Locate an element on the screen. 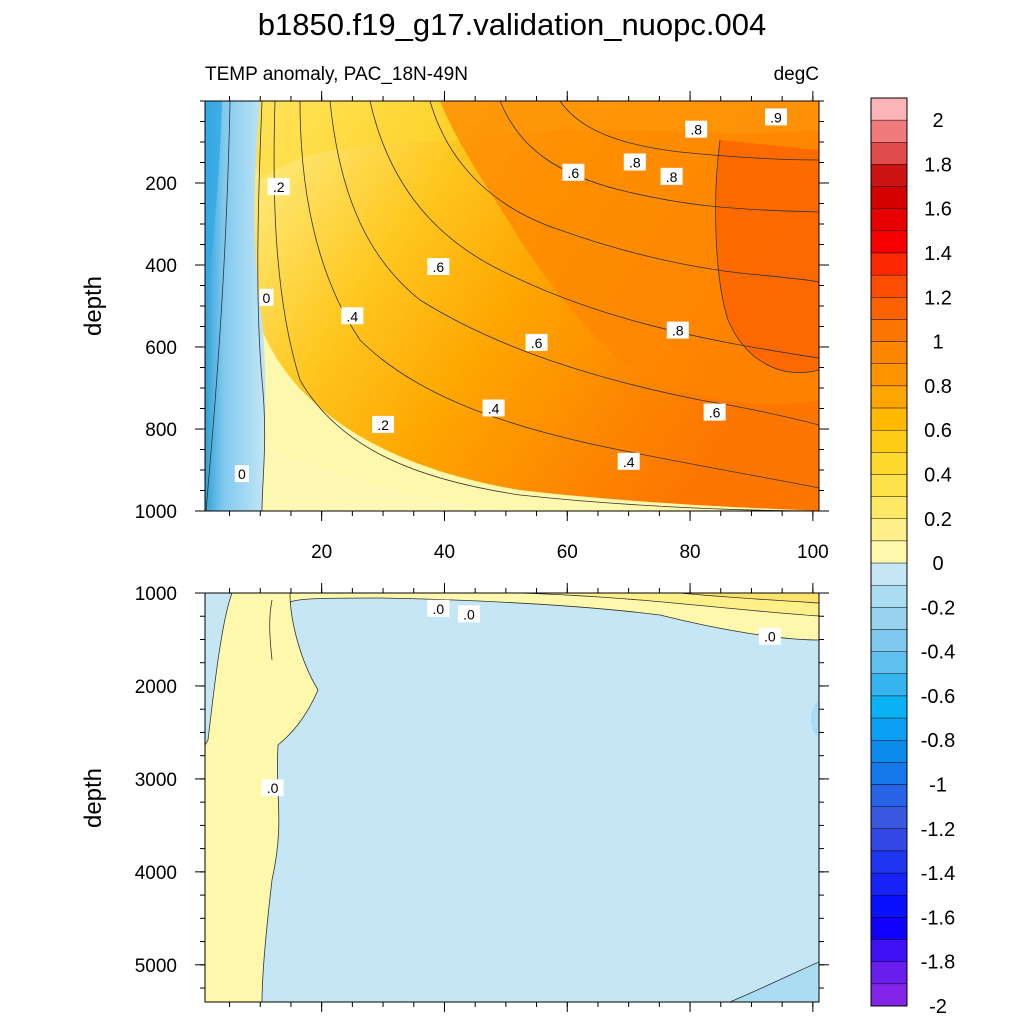 The image size is (1024, 1024). colorbar-label: 1.6 is located at coordinates (938, 210).